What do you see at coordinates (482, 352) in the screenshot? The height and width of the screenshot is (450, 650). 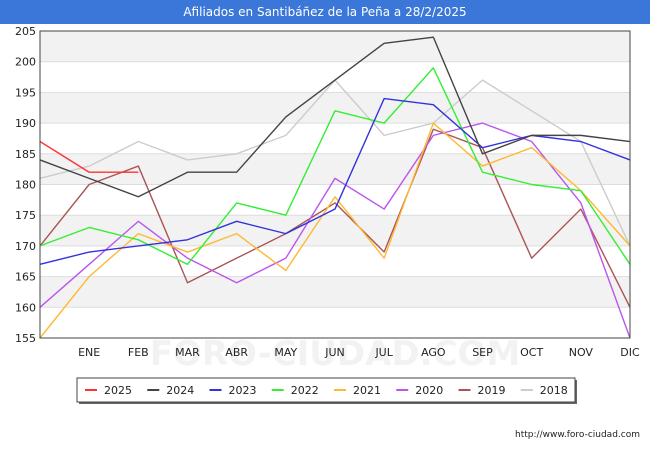 I see `x-tick-label: SEP` at bounding box center [482, 352].